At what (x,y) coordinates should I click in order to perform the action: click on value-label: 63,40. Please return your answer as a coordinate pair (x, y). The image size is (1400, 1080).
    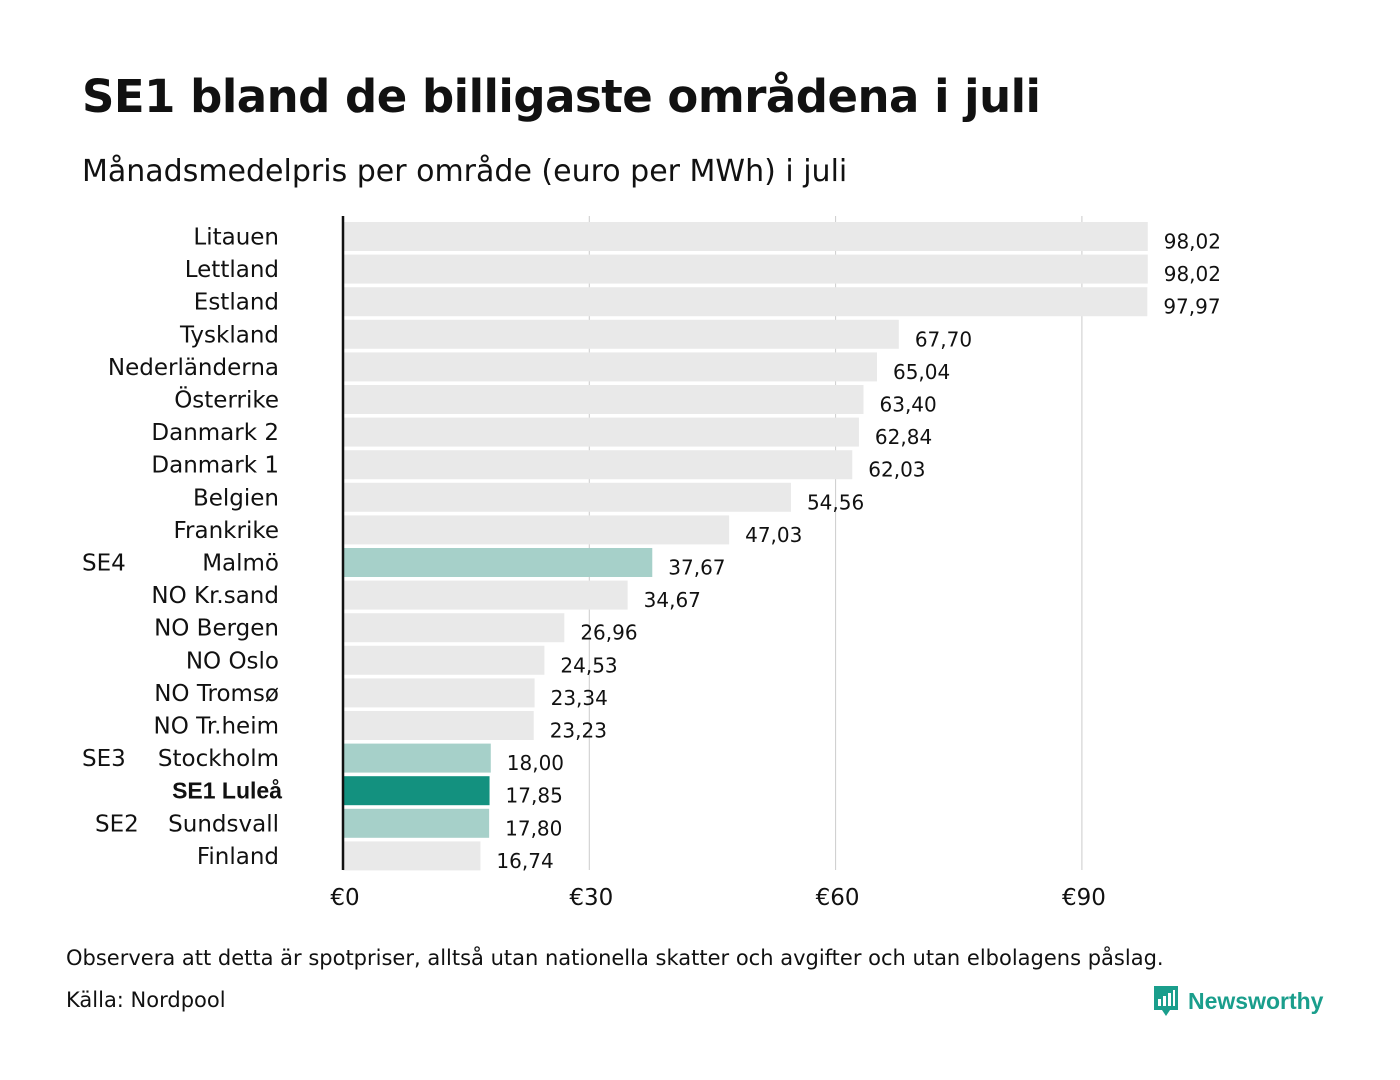
    Looking at the image, I should click on (908, 405).